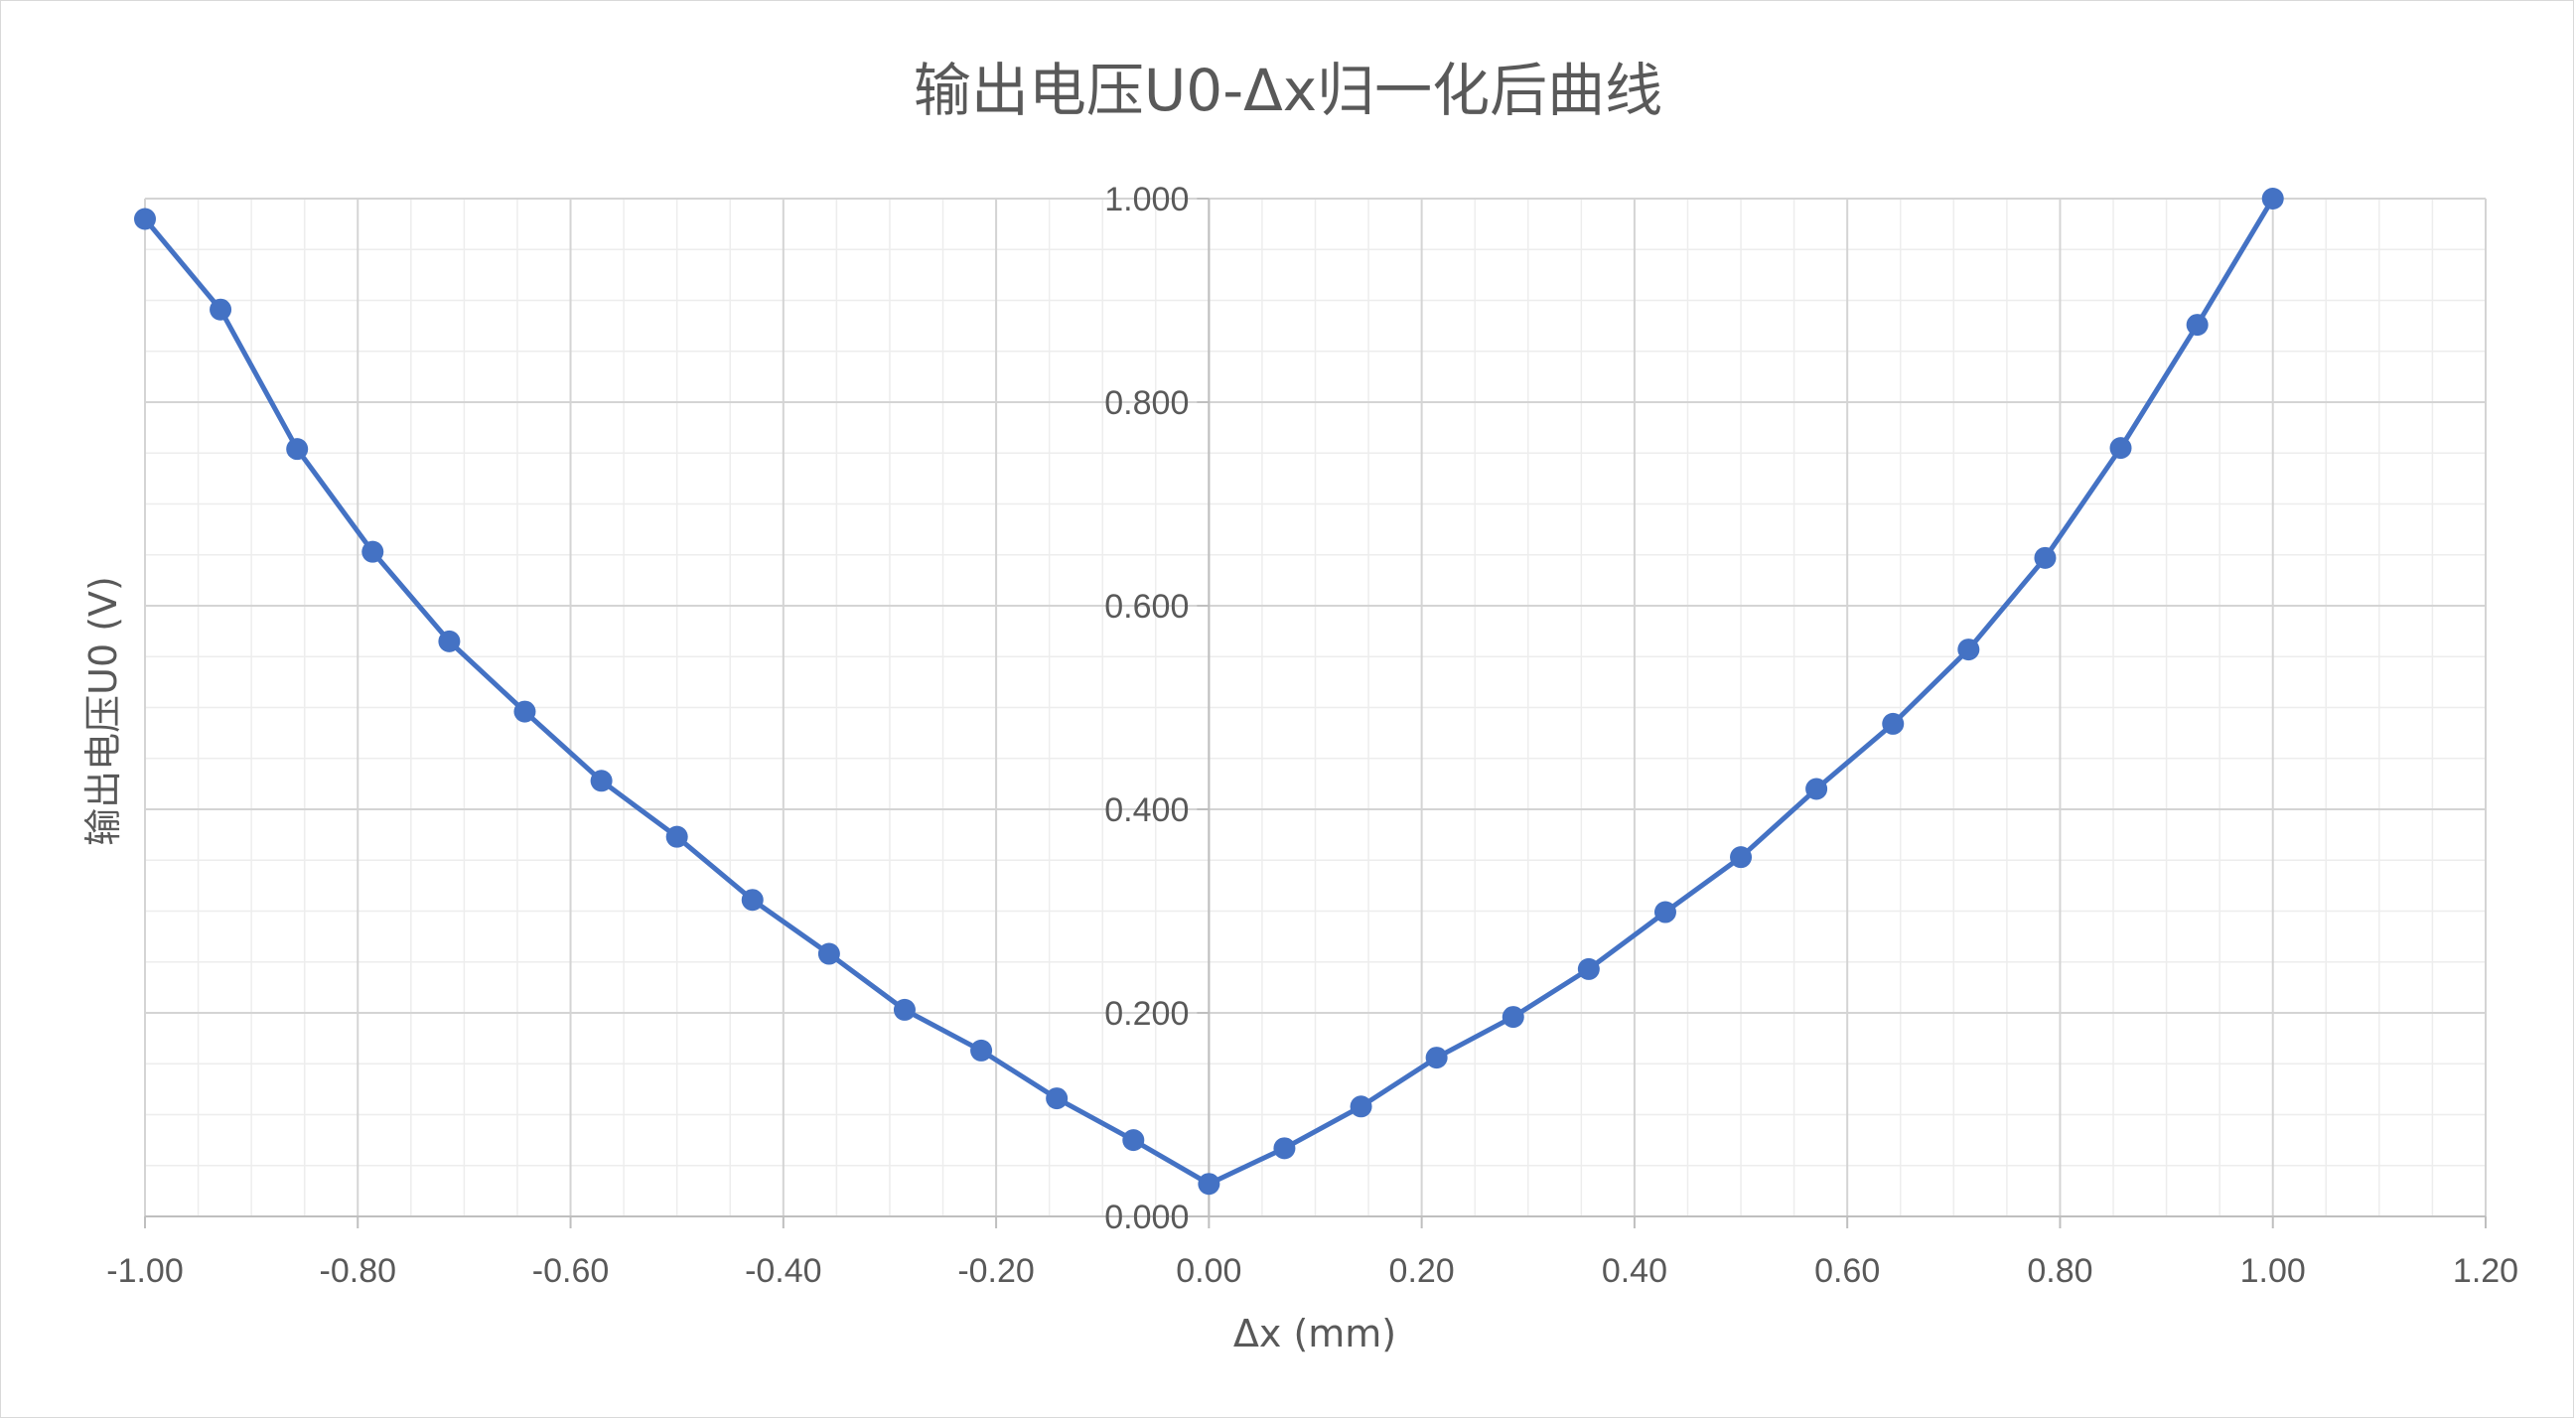 Image resolution: width=2576 pixels, height=1420 pixels. What do you see at coordinates (2273, 1271) in the screenshot?
I see `x-tick-label: 1.00` at bounding box center [2273, 1271].